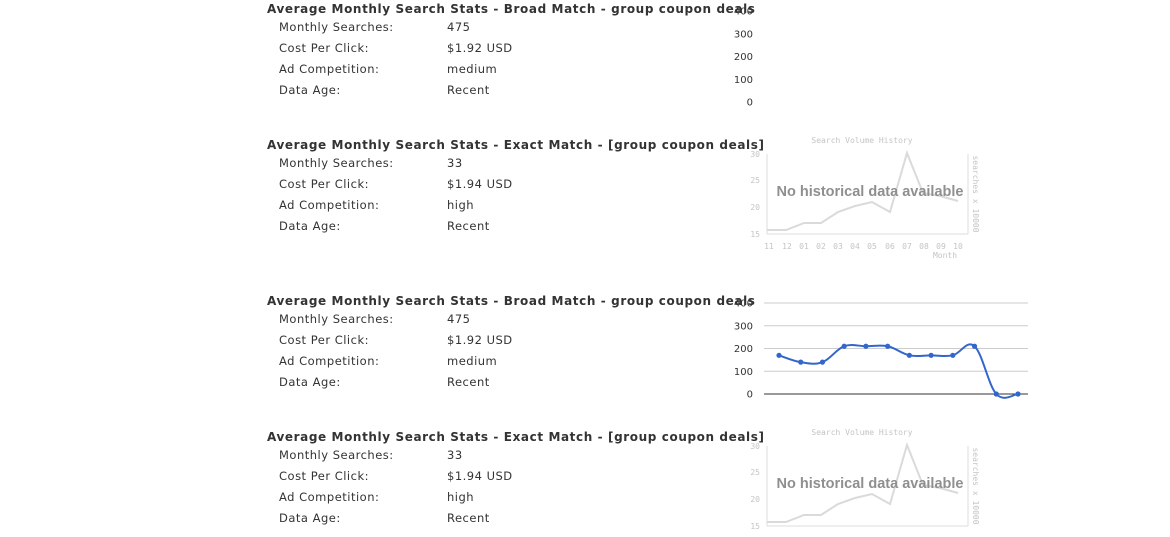 This screenshot has height=537, width=1170. I want to click on x-tick: 04, so click(855, 246).